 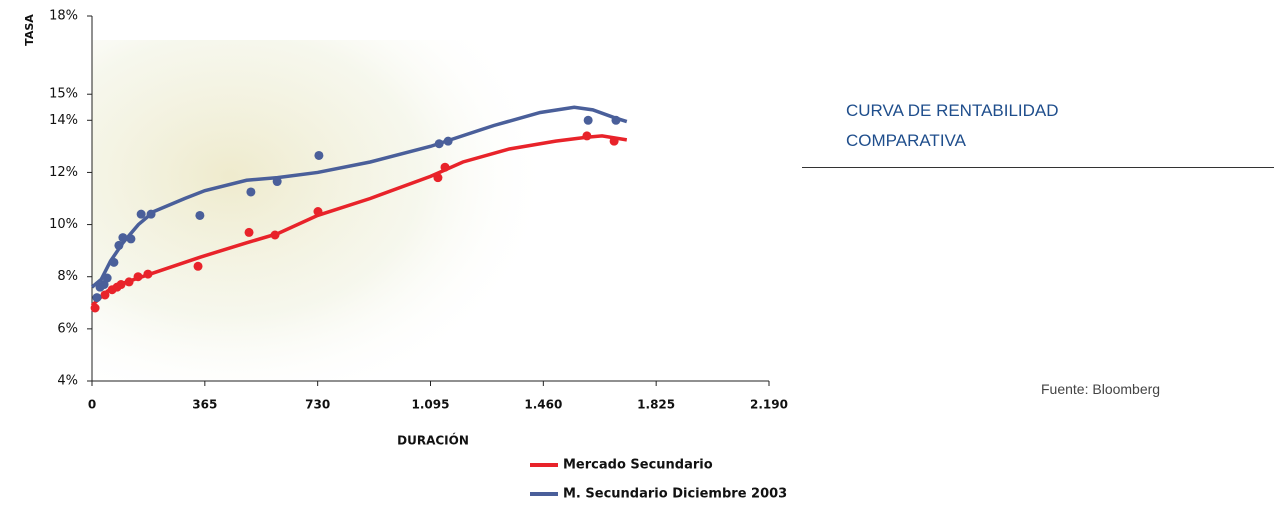 What do you see at coordinates (952, 125) in the screenshot?
I see `chart-title: CURVA DE RENTABILIDAD COMPARATIVA` at bounding box center [952, 125].